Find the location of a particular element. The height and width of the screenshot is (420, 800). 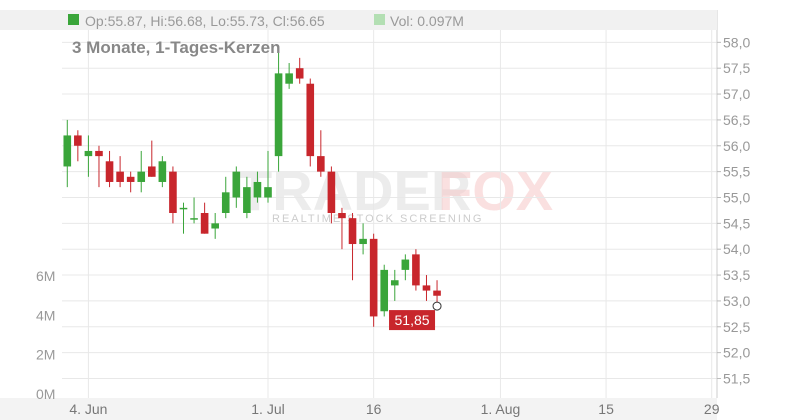

header-band is located at coordinates (358, 20).